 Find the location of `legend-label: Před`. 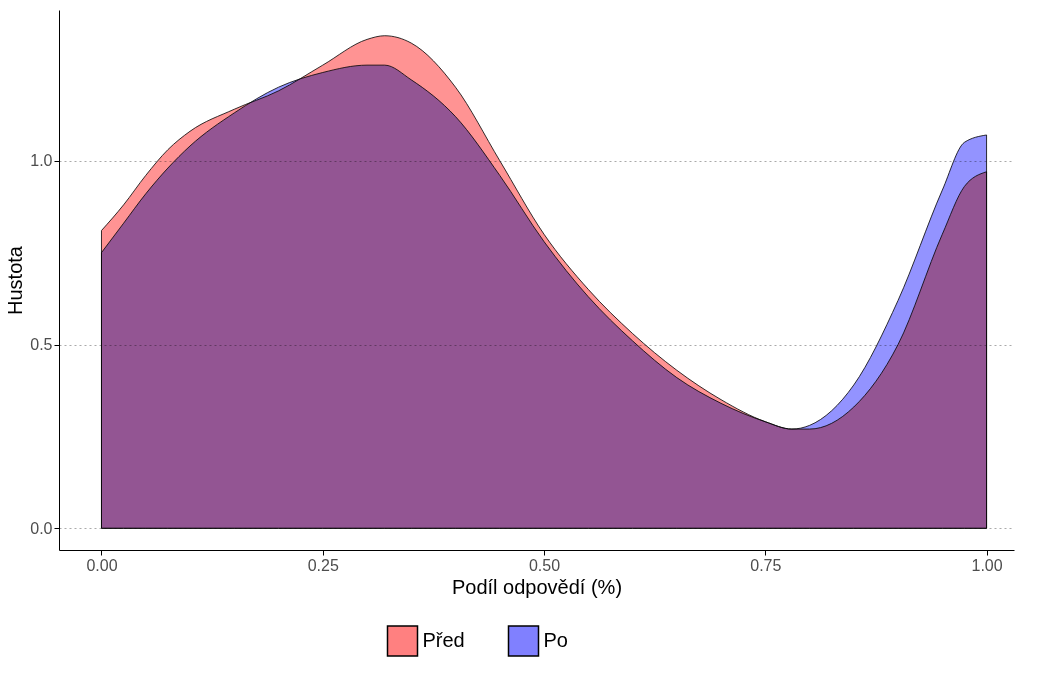

legend-label: Před is located at coordinates (443, 640).